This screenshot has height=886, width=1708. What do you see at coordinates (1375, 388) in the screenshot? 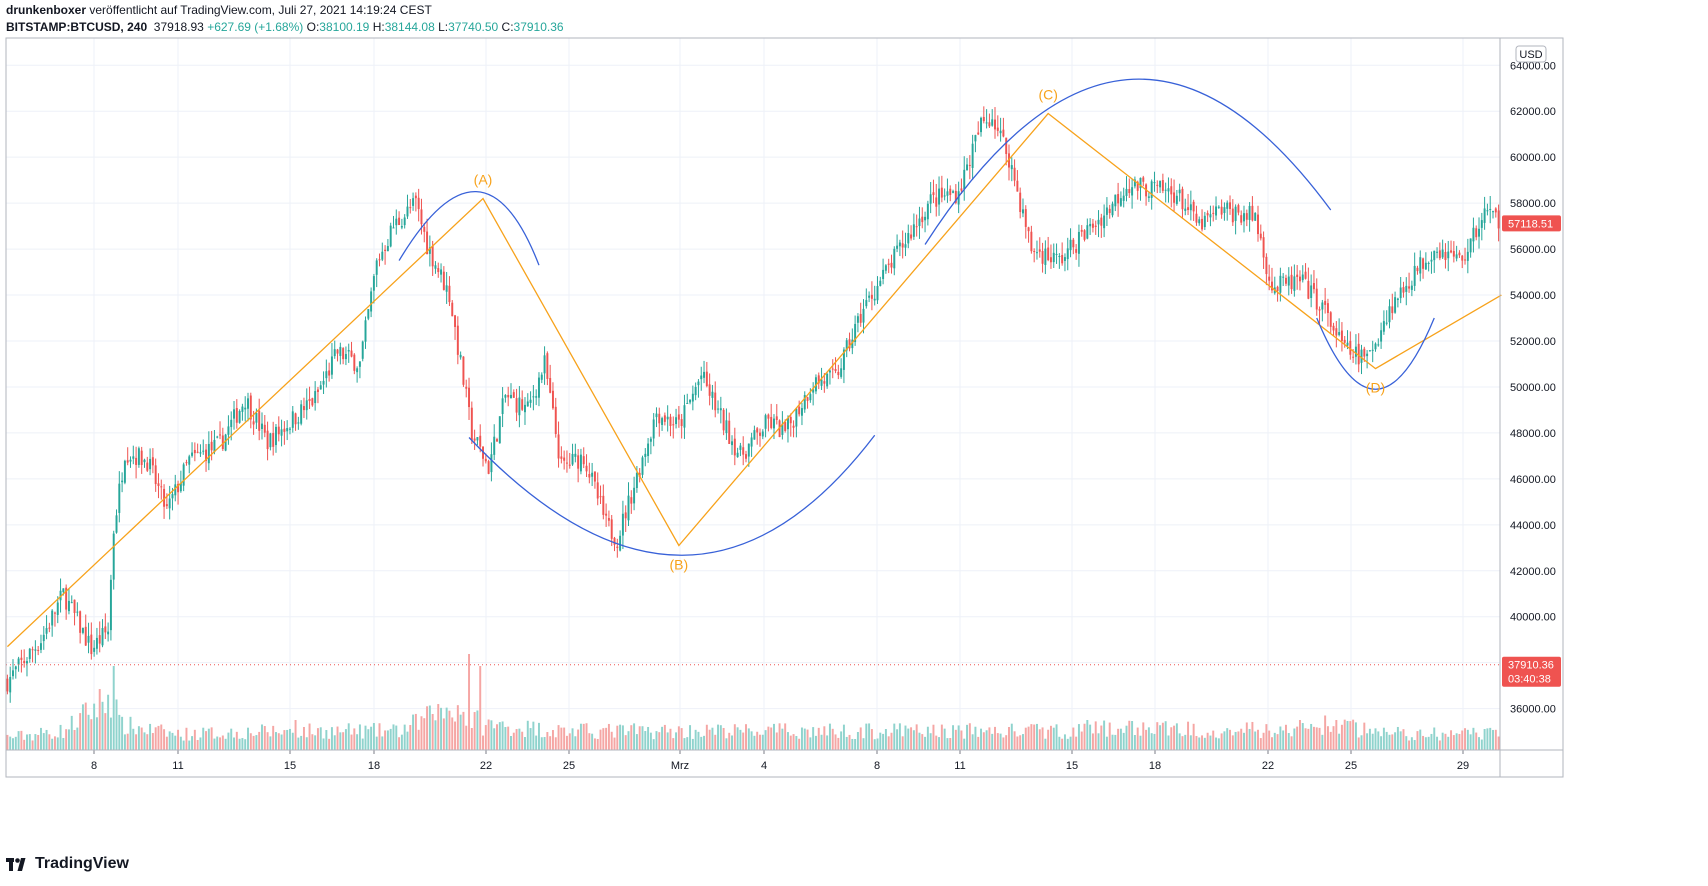
I see `wave-label: (D)` at bounding box center [1375, 388].